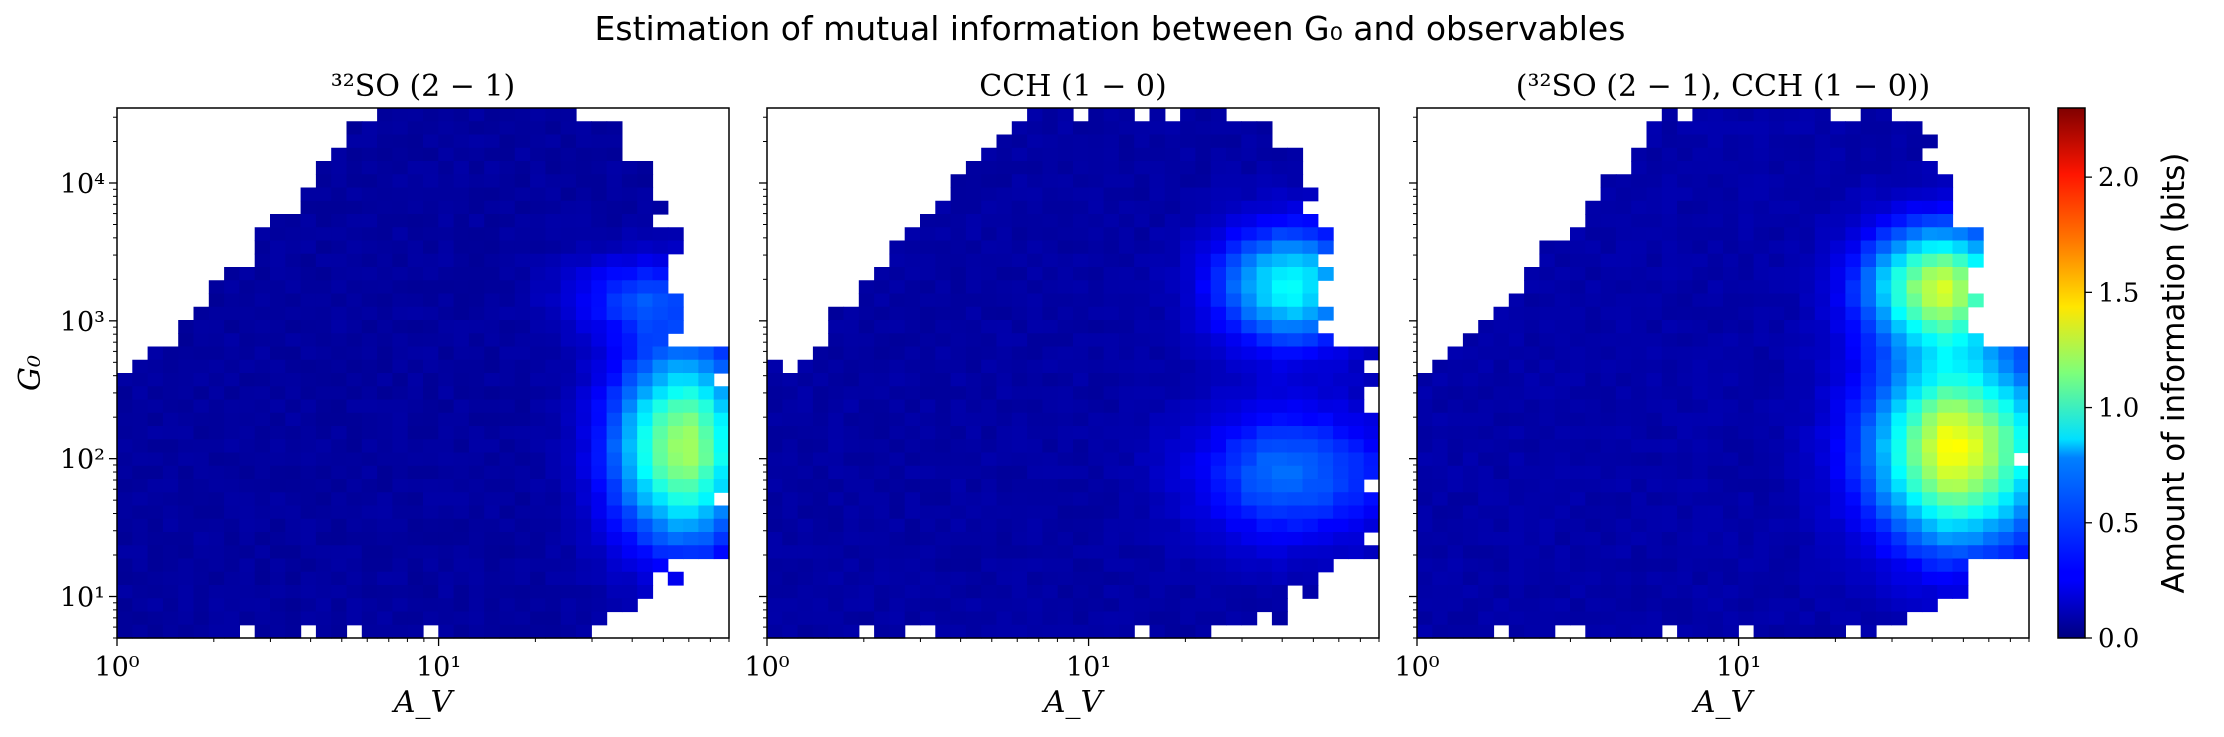 This screenshot has height=737, width=2224. Describe the element at coordinates (82, 460) in the screenshot. I see `y-tick-label: 10²` at that location.